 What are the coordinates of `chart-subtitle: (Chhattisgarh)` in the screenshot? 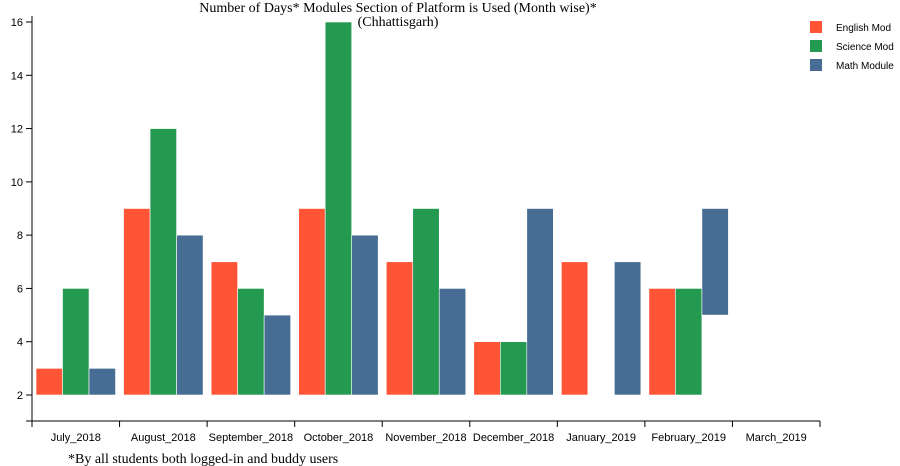 It's located at (398, 22).